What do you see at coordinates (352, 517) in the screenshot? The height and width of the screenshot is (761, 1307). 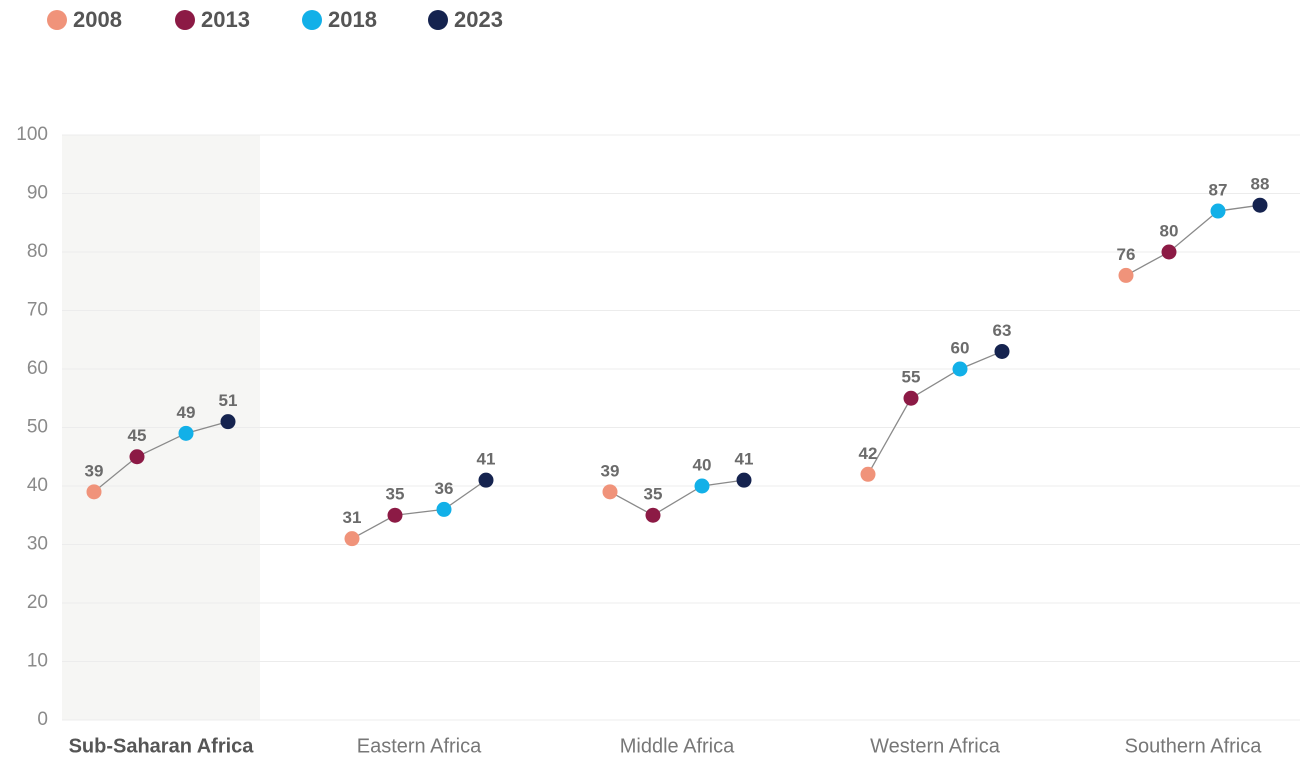 I see `data-label: 31` at bounding box center [352, 517].